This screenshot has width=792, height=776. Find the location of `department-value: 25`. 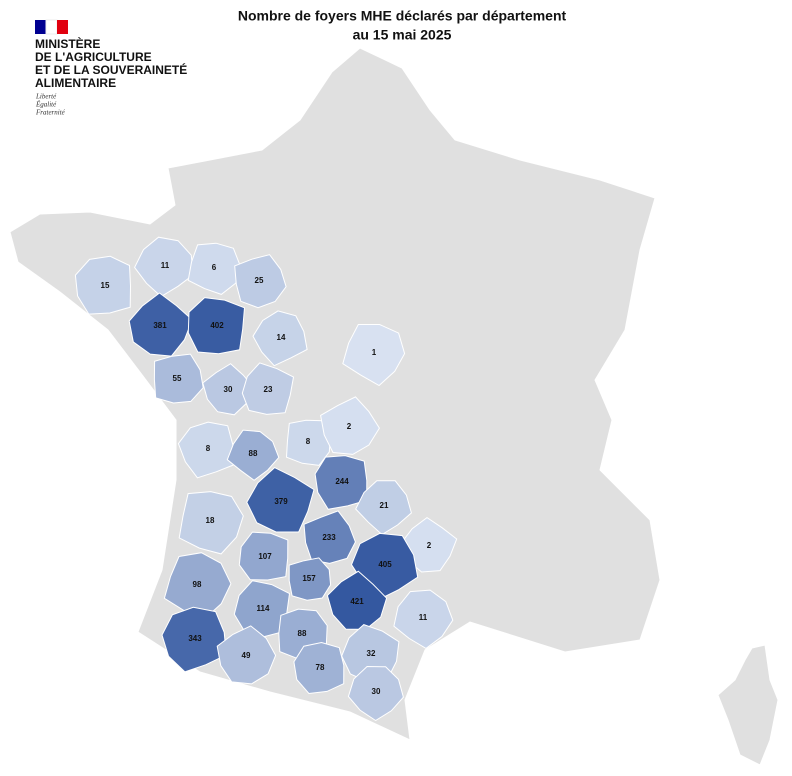

department-value: 25 is located at coordinates (259, 280).